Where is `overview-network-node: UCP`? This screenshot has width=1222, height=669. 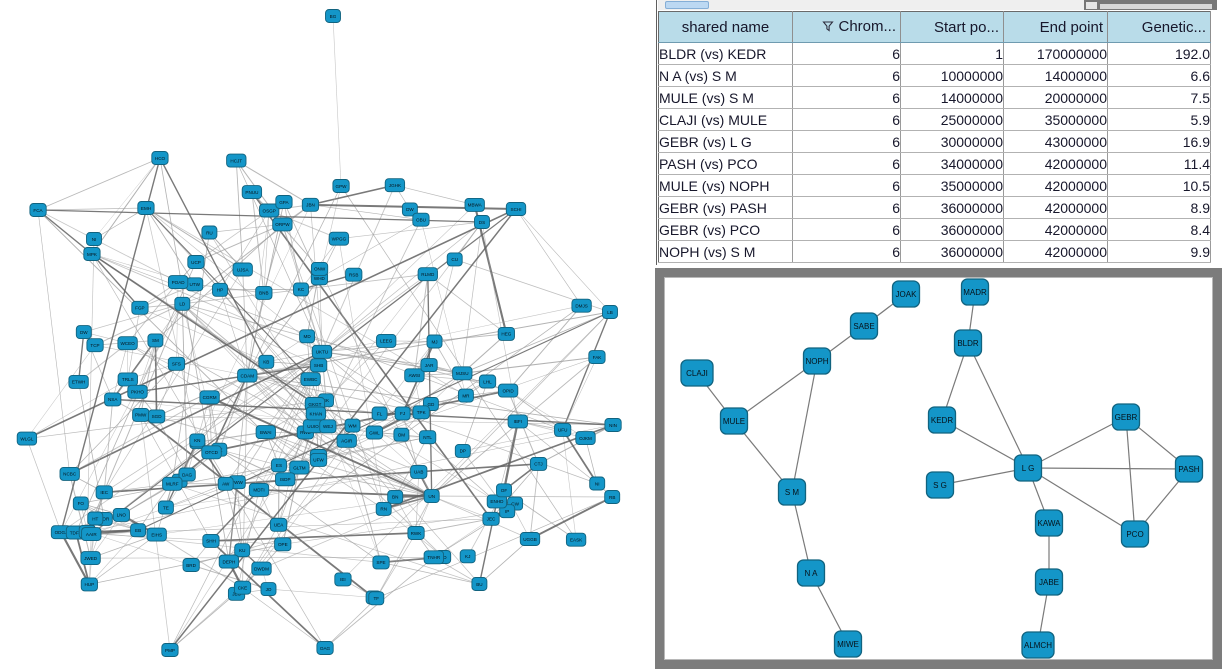
overview-network-node: UCP is located at coordinates (196, 262).